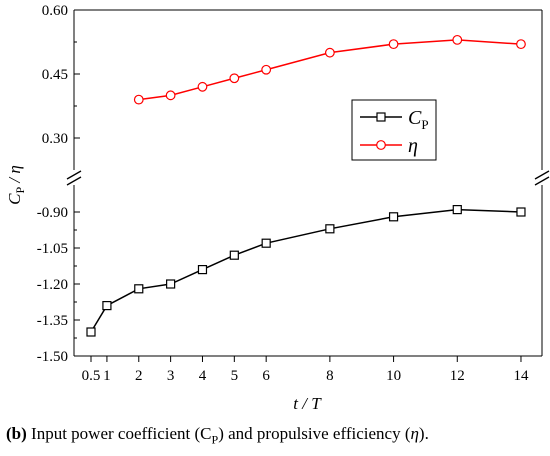 This screenshot has height=456, width=550. Describe the element at coordinates (52, 321) in the screenshot. I see `y-tick-label: -1.35` at that location.